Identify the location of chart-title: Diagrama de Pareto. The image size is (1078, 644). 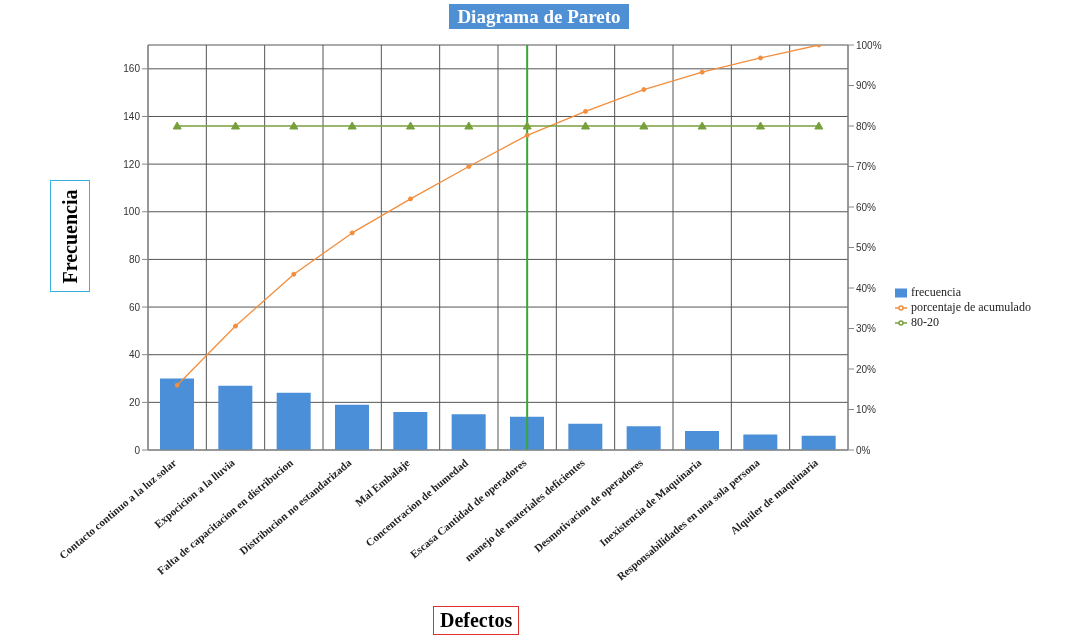
(539, 16).